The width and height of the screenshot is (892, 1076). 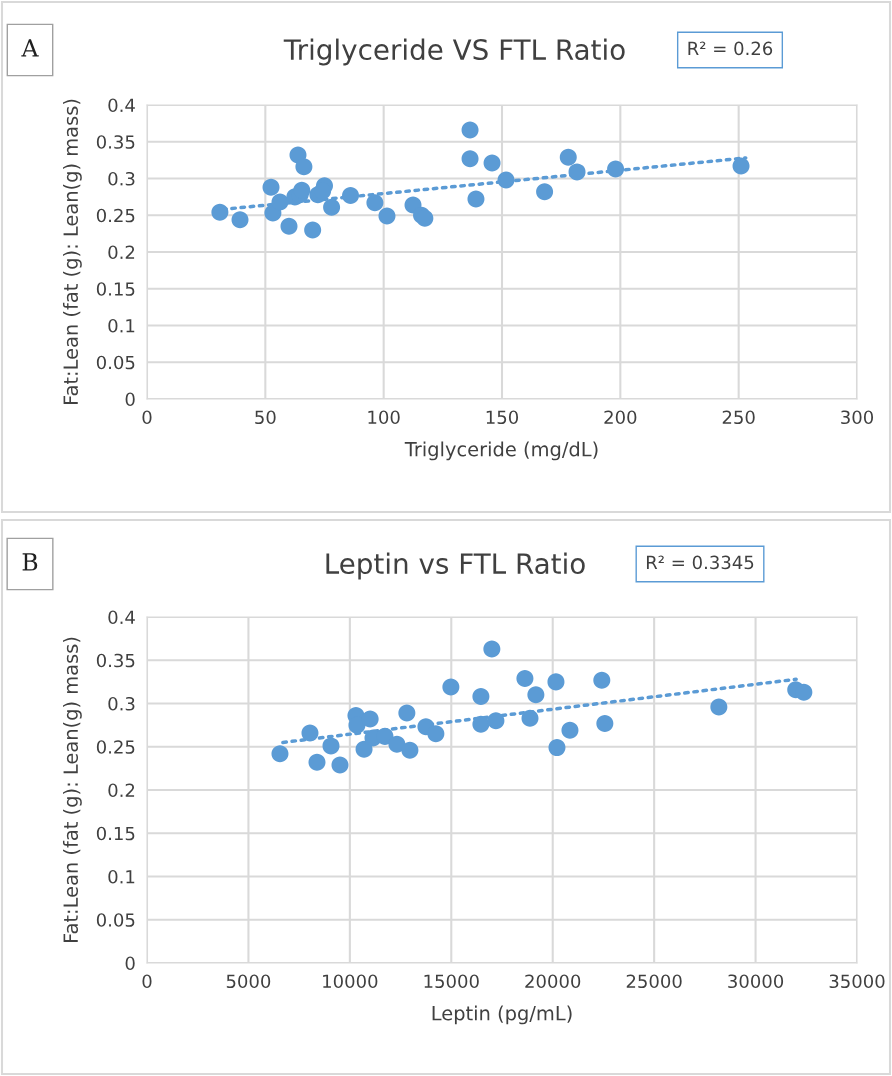 I want to click on x-tick-label: 15000, so click(x=451, y=981).